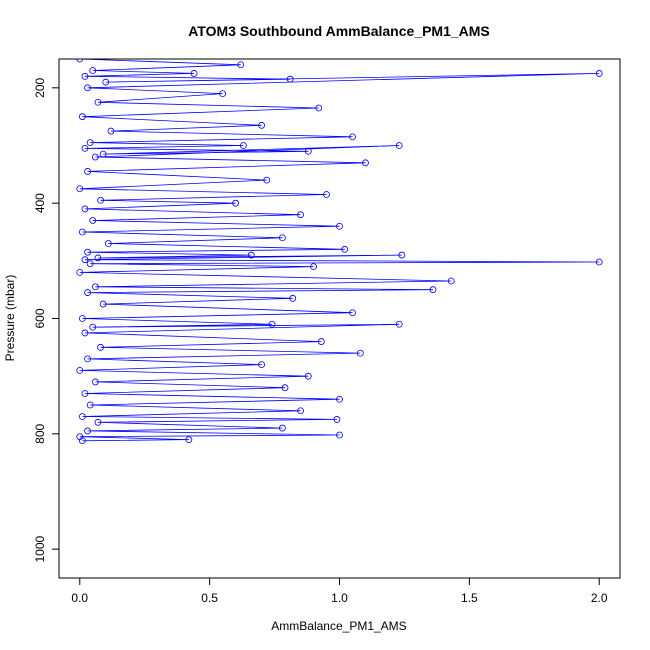 The image size is (650, 650). What do you see at coordinates (209, 598) in the screenshot?
I see `x-tick-label: 0.5` at bounding box center [209, 598].